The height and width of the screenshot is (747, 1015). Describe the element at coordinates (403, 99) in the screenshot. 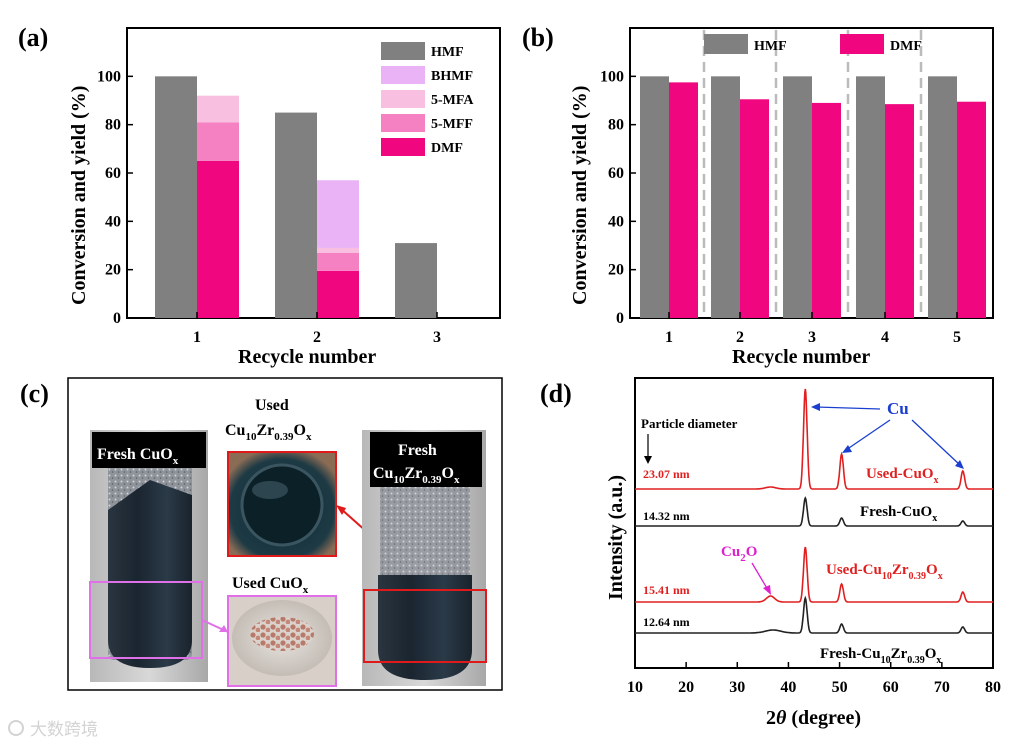

I see `legend-a-swatch-5-mfa` at that location.